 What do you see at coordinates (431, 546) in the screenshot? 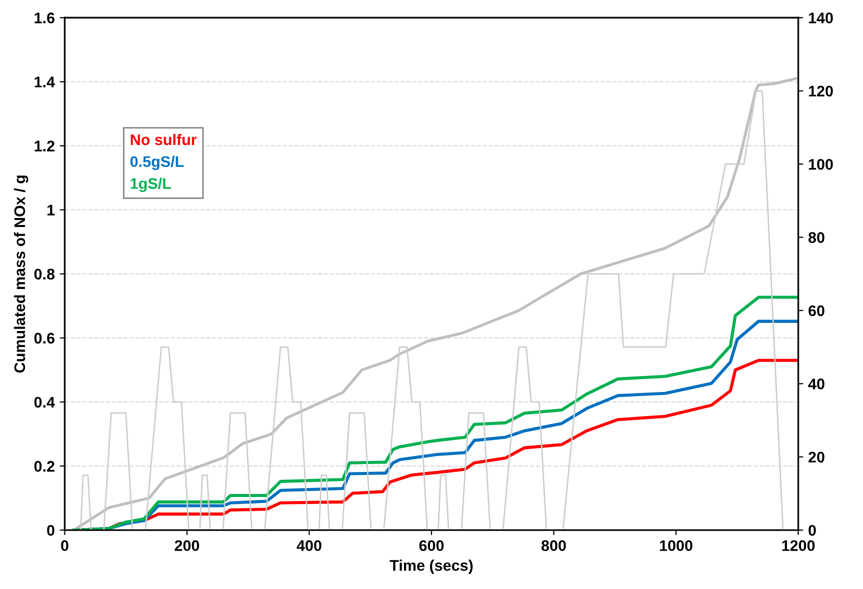
I see `x-tick-label: 600` at bounding box center [431, 546].